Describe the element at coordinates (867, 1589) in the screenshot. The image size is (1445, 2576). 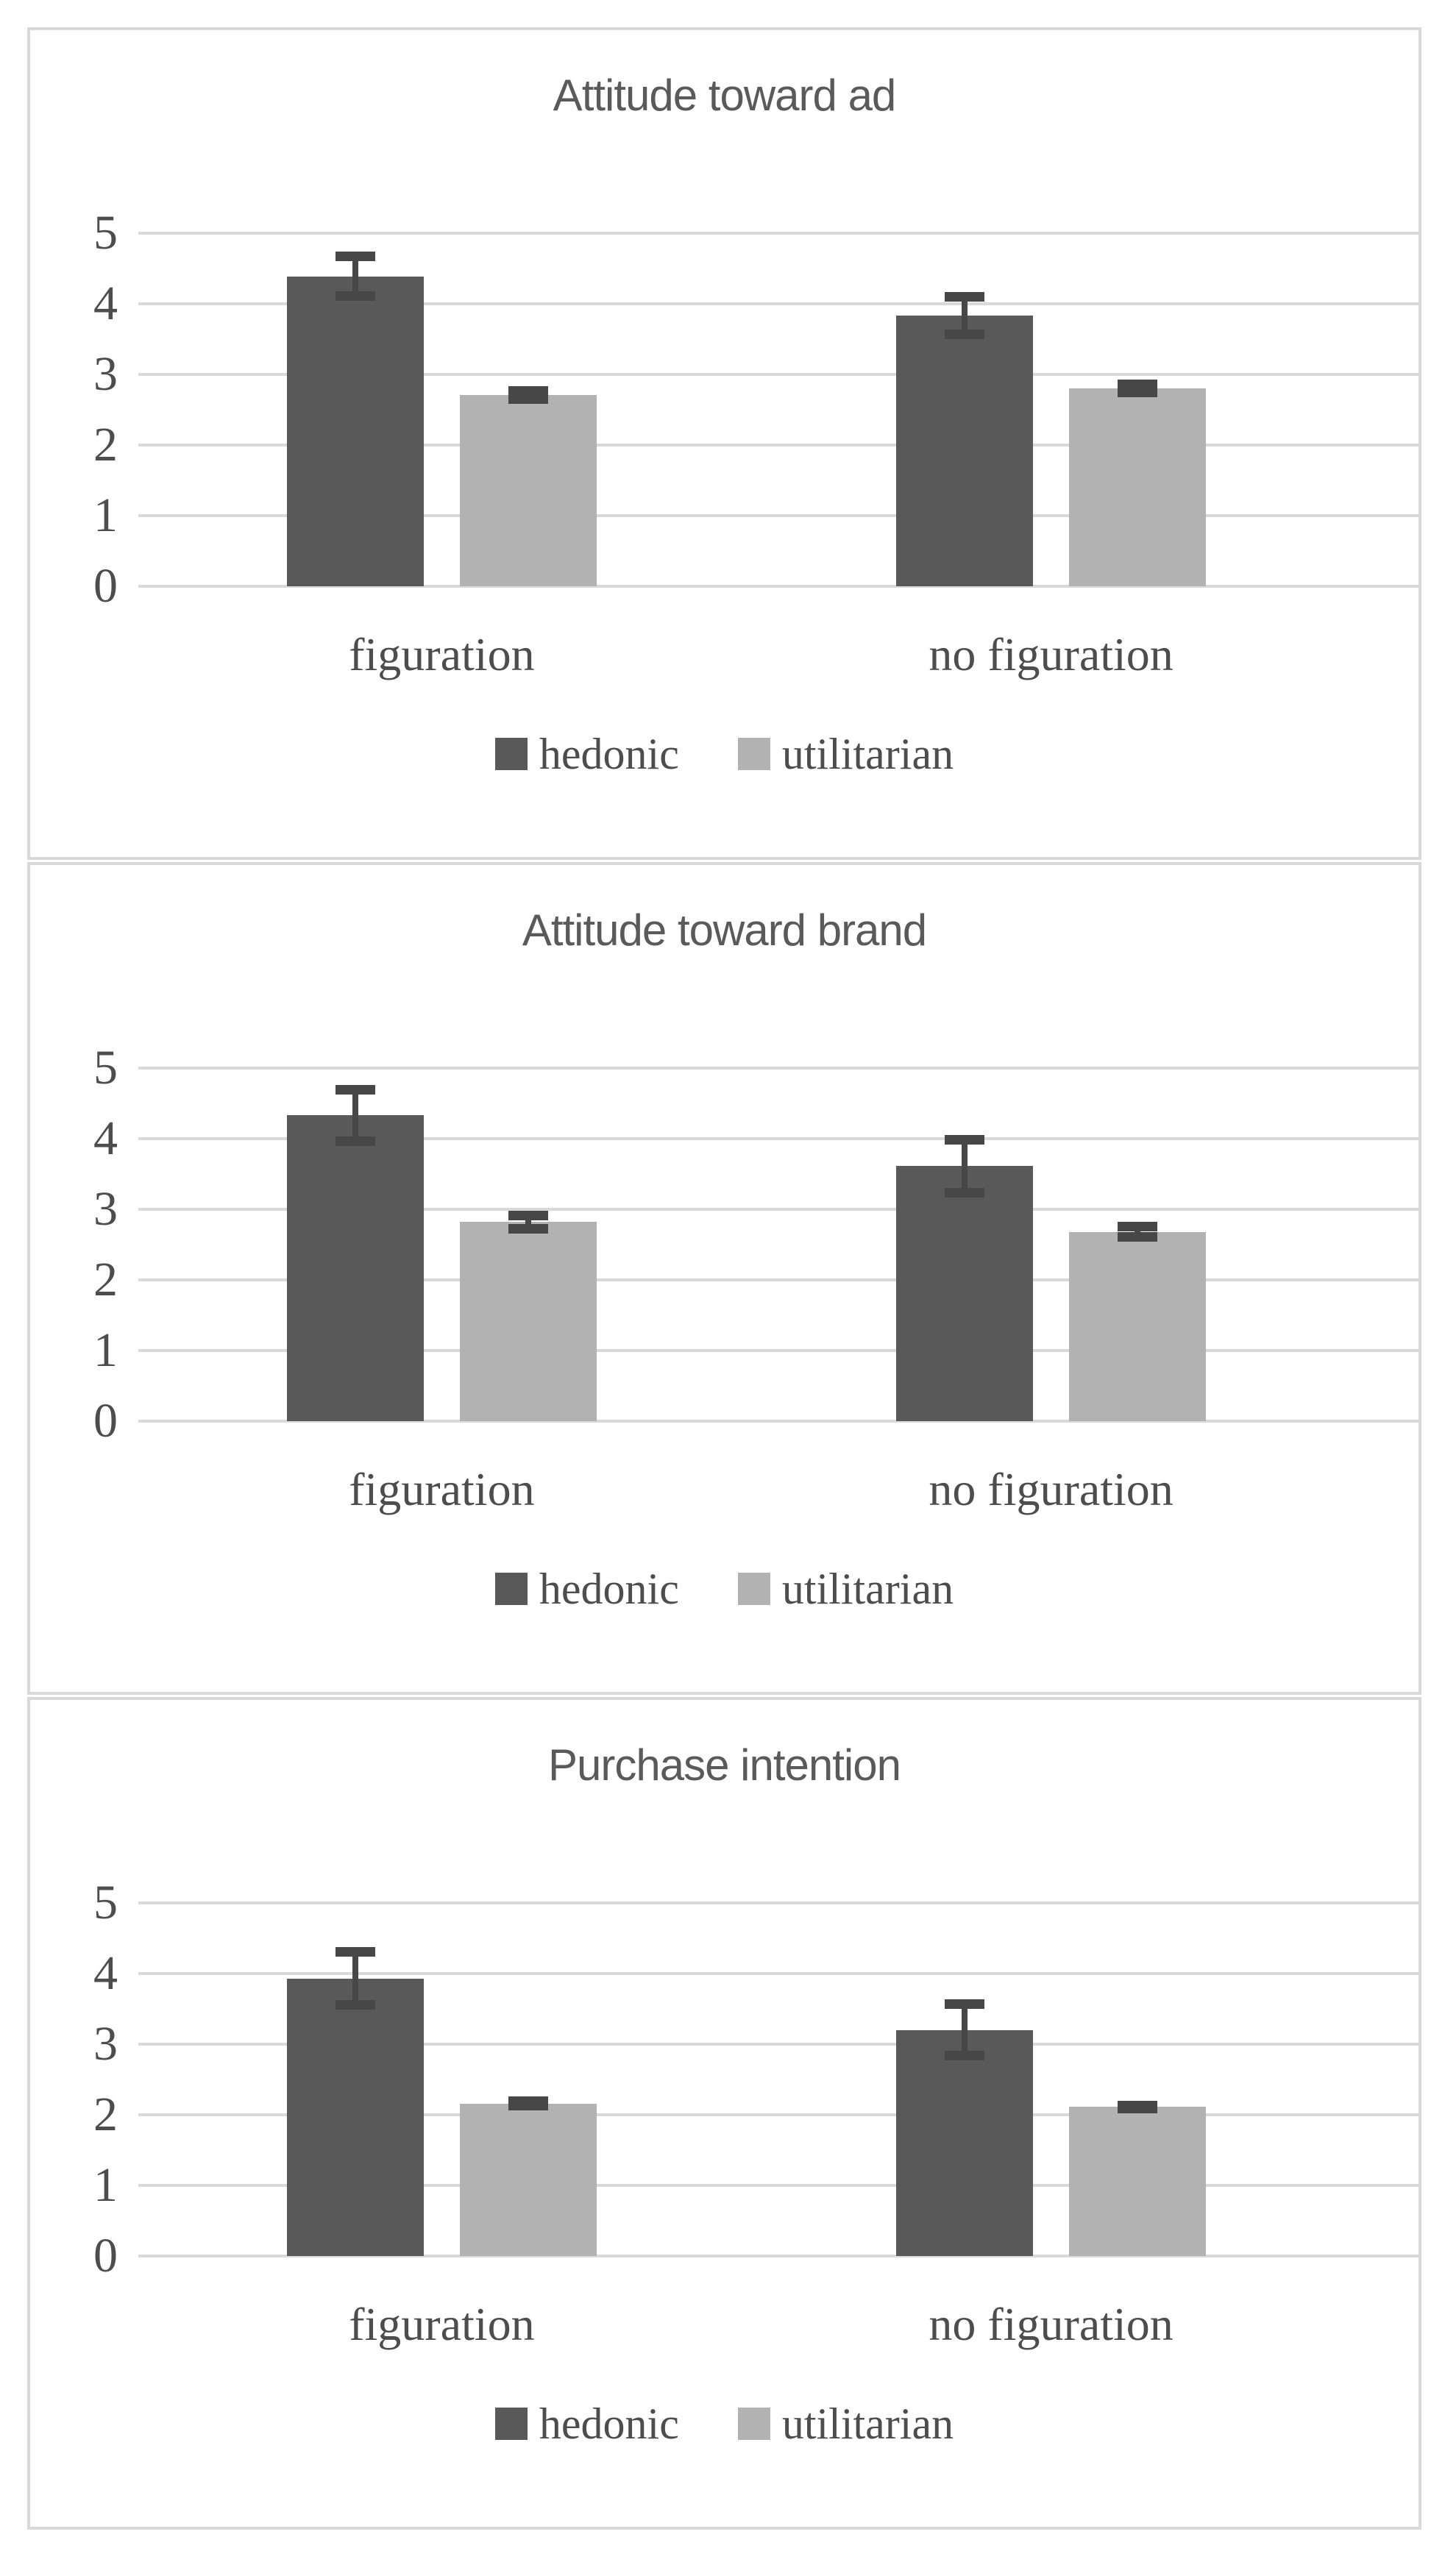
I see `legend-label-utilitarian: utilitarian` at that location.